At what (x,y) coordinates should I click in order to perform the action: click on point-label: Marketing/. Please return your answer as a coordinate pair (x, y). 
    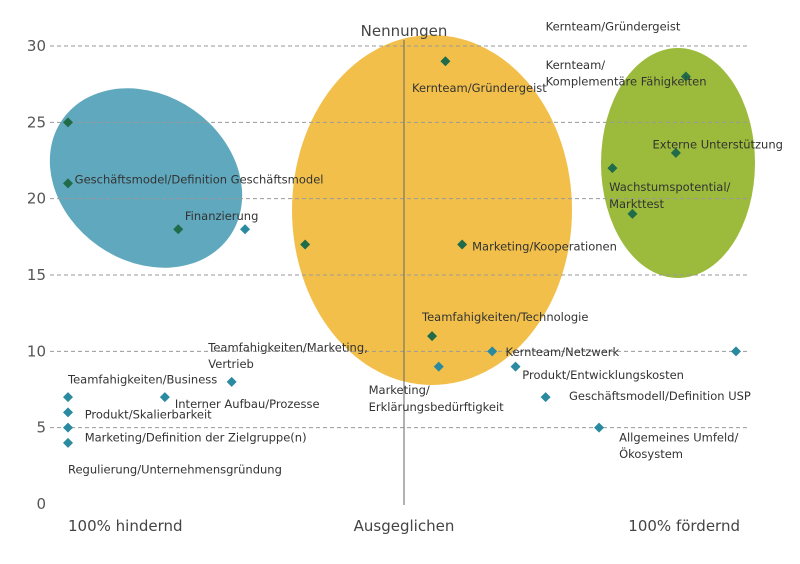
    Looking at the image, I should click on (399, 390).